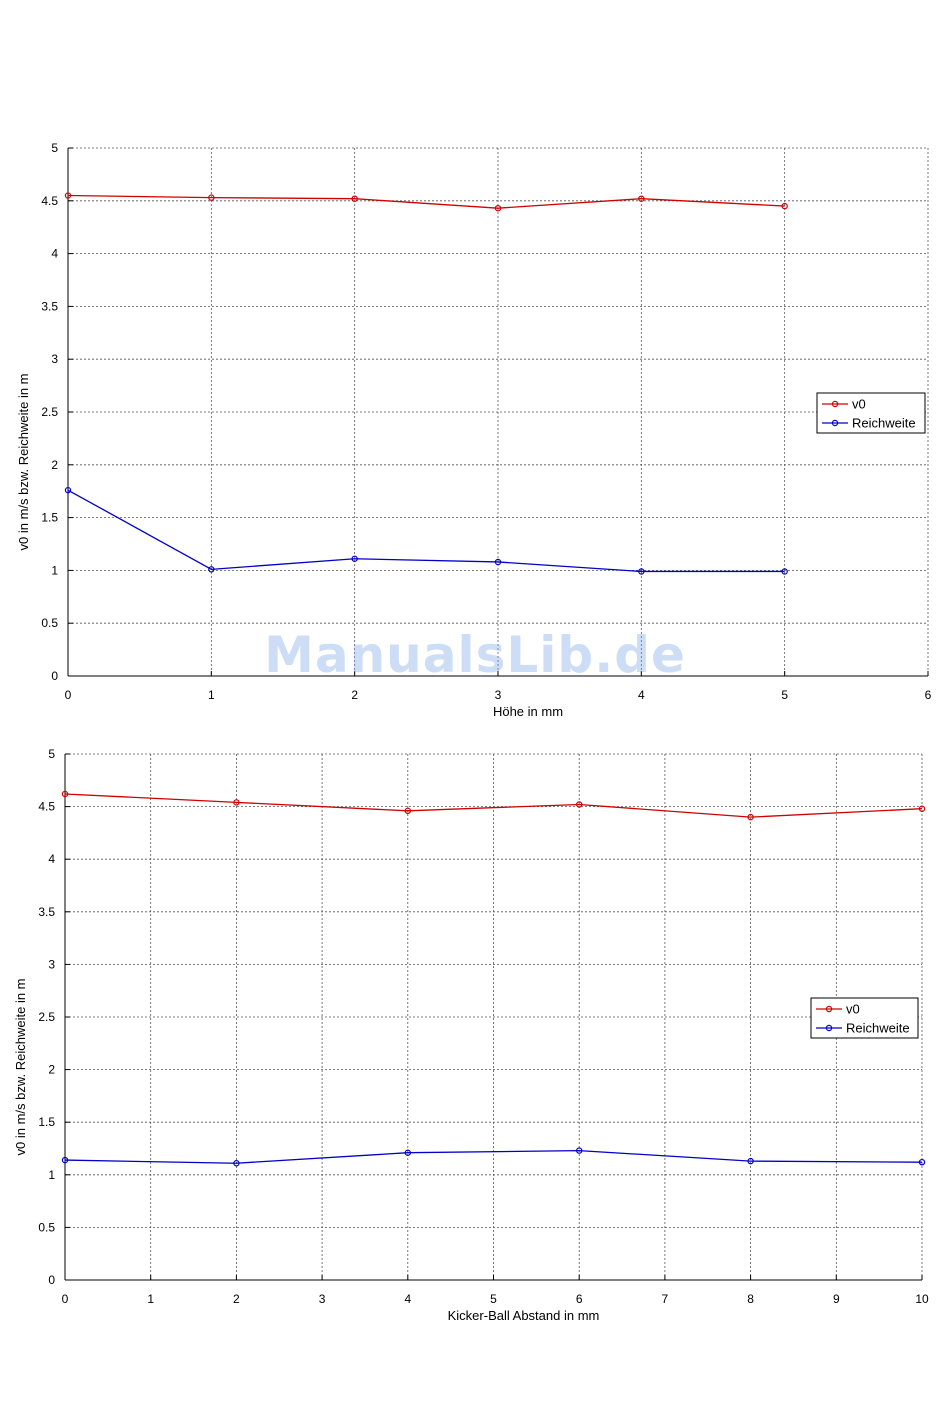 The width and height of the screenshot is (950, 1420). Describe the element at coordinates (750, 1299) in the screenshot. I see `x-tick-label: 8` at that location.